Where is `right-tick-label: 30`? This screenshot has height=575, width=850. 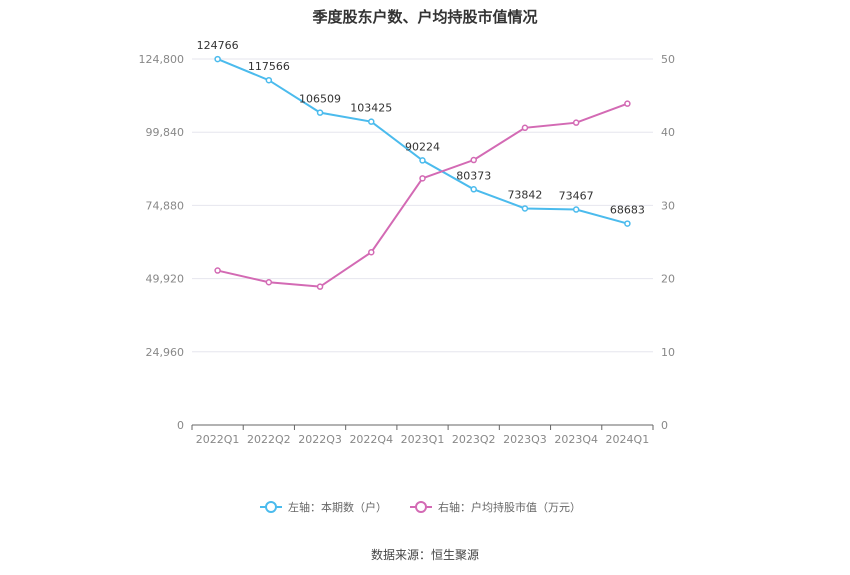 right-tick-label: 30 is located at coordinates (668, 205).